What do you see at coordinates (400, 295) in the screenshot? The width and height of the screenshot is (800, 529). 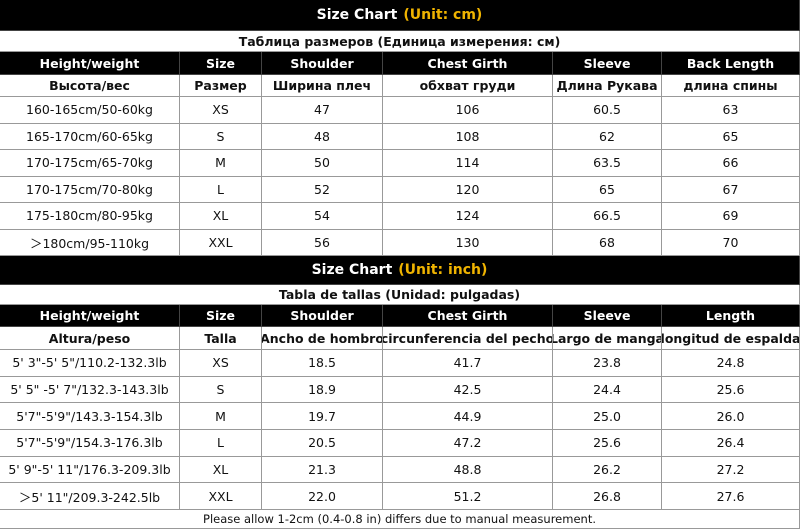 I see `subtitle: Tabla de tallas (Unidad: pulgadas)` at bounding box center [400, 295].